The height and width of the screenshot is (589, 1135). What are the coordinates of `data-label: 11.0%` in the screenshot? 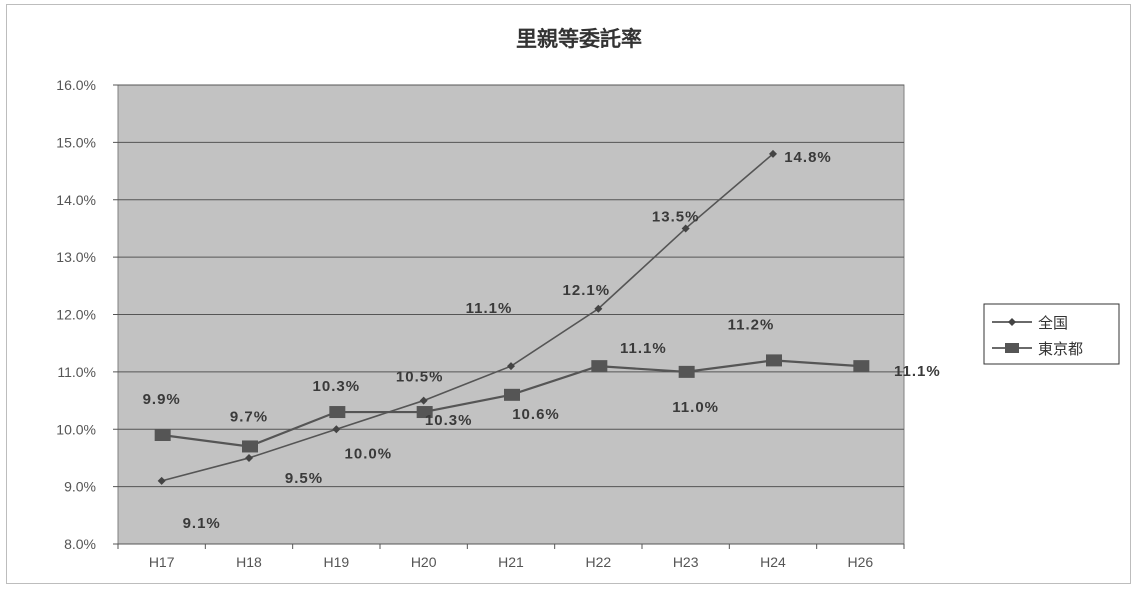 It's located at (695, 407).